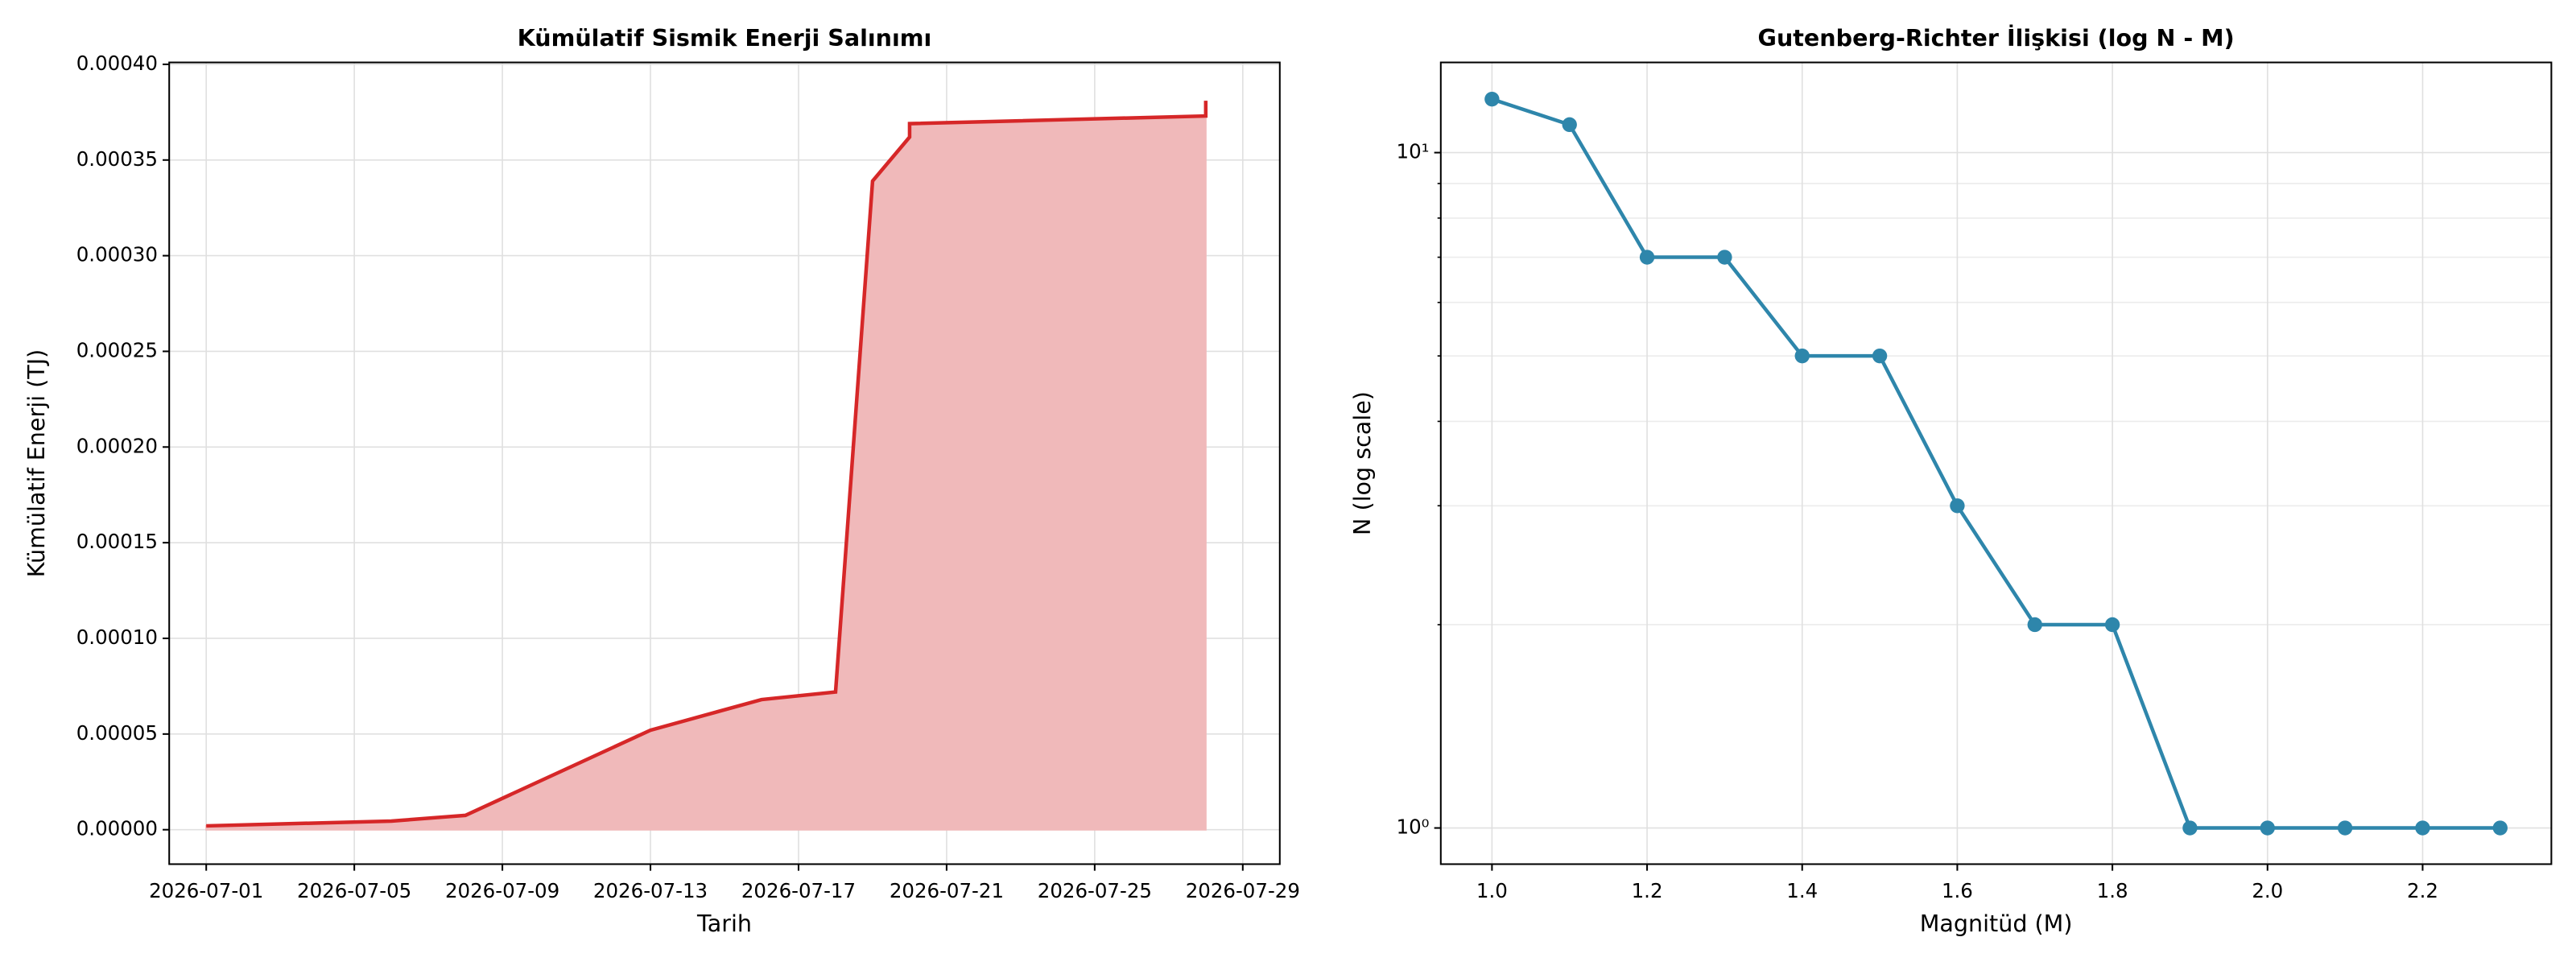  What do you see at coordinates (117, 541) in the screenshot?
I see `y-tick-label: 0.00015` at bounding box center [117, 541].